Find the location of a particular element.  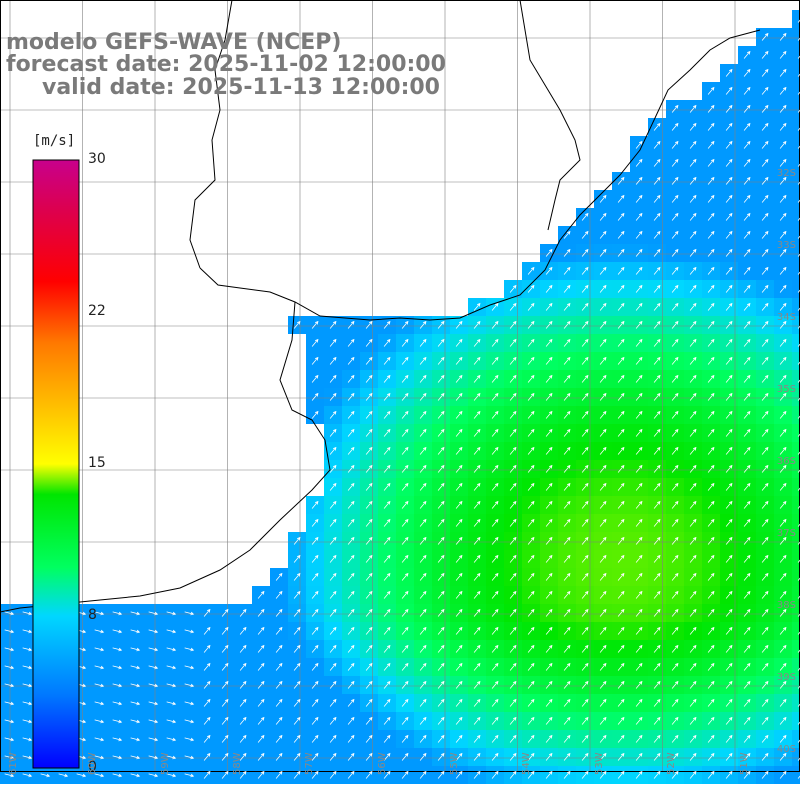

forecast-date: forecast date: 2025-11-02 12:00:00 is located at coordinates (226, 64).